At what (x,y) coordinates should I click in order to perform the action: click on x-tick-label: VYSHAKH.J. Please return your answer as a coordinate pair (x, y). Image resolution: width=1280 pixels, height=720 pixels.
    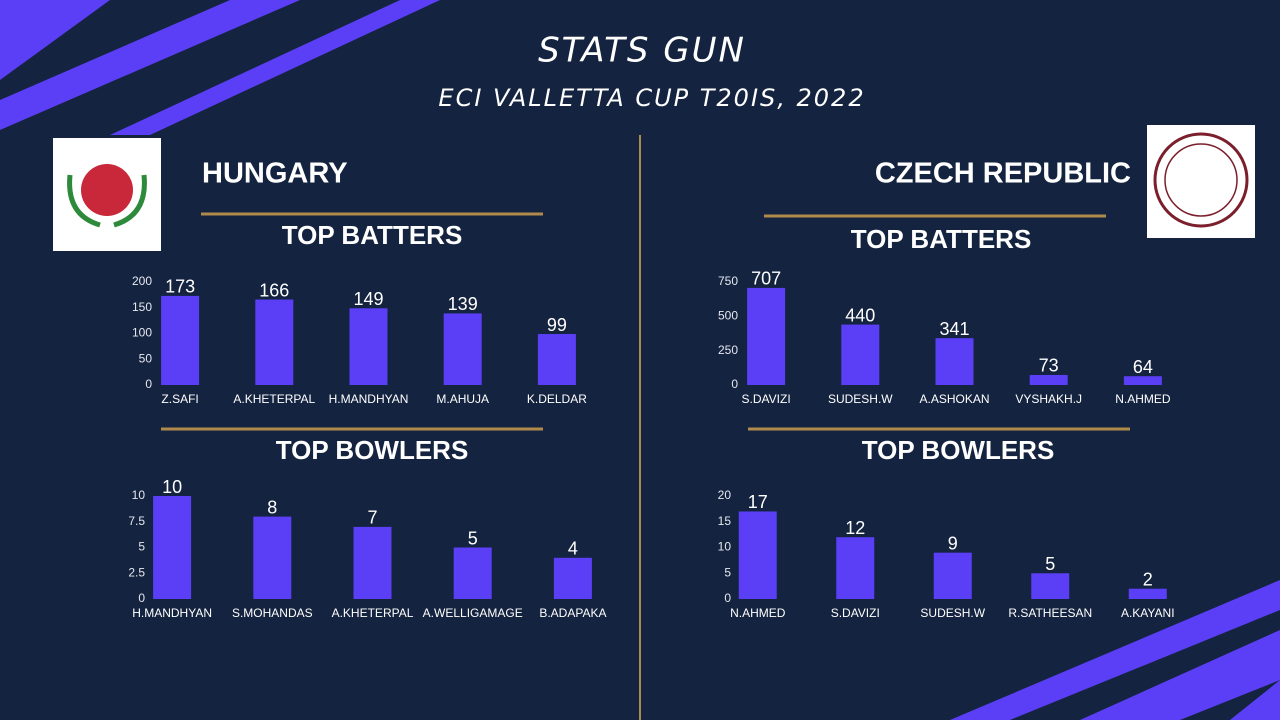
    Looking at the image, I should click on (1048, 399).